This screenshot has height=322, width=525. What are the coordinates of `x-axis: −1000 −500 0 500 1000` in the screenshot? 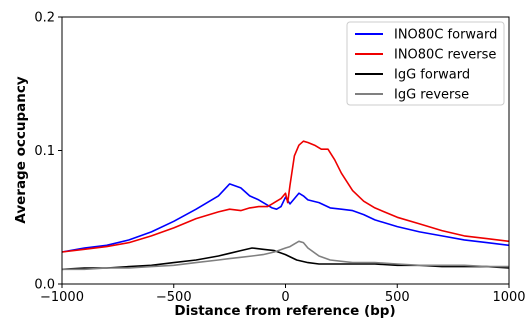 It's located at (282, 294).